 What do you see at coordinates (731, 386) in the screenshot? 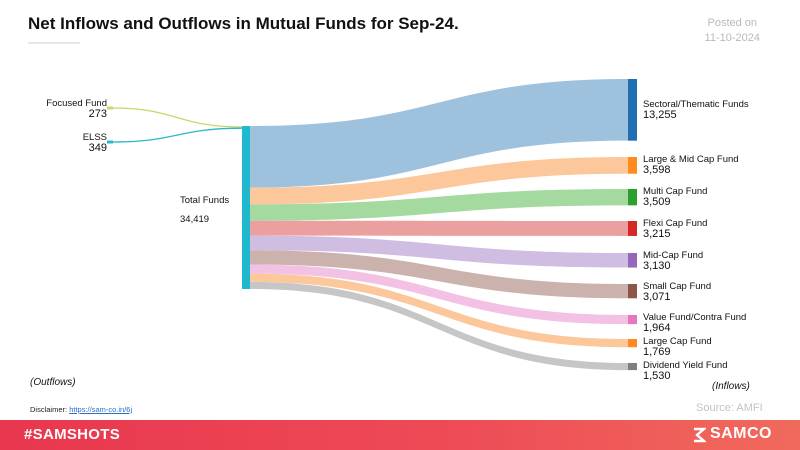
I see `inflows-label: (Inflows)` at bounding box center [731, 386].